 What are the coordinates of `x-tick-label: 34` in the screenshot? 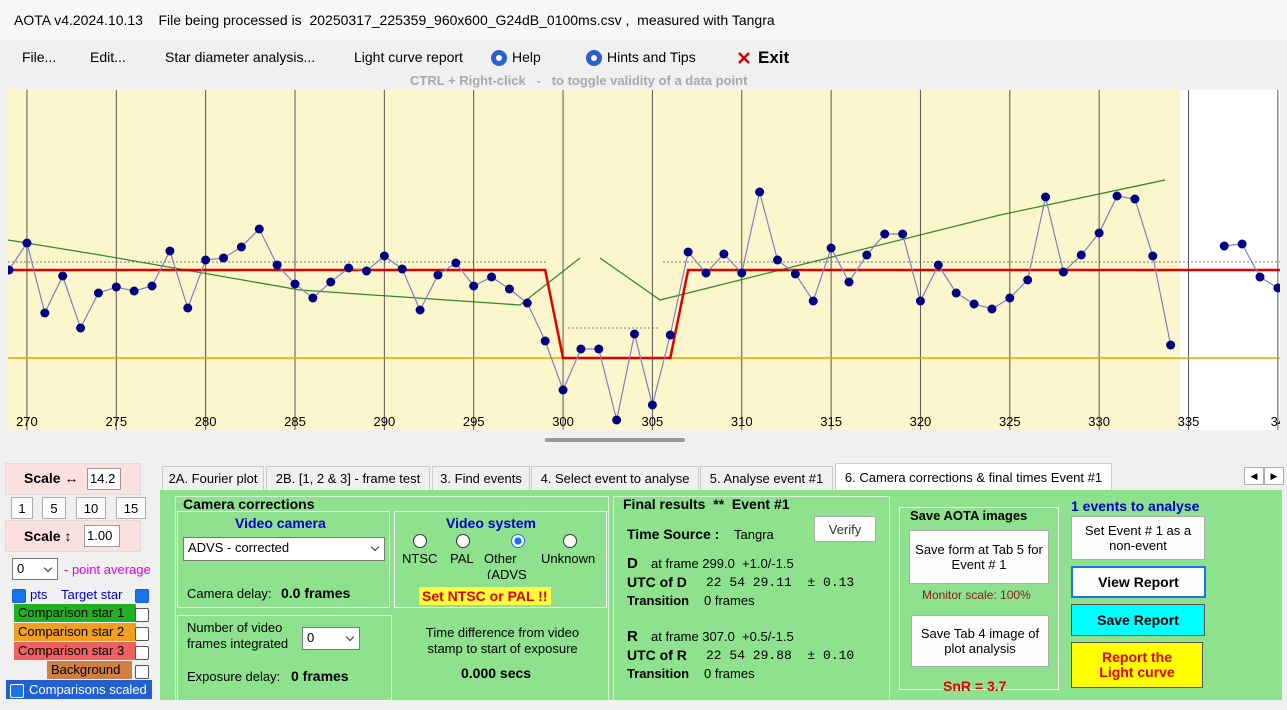 It's located at (1275, 421).